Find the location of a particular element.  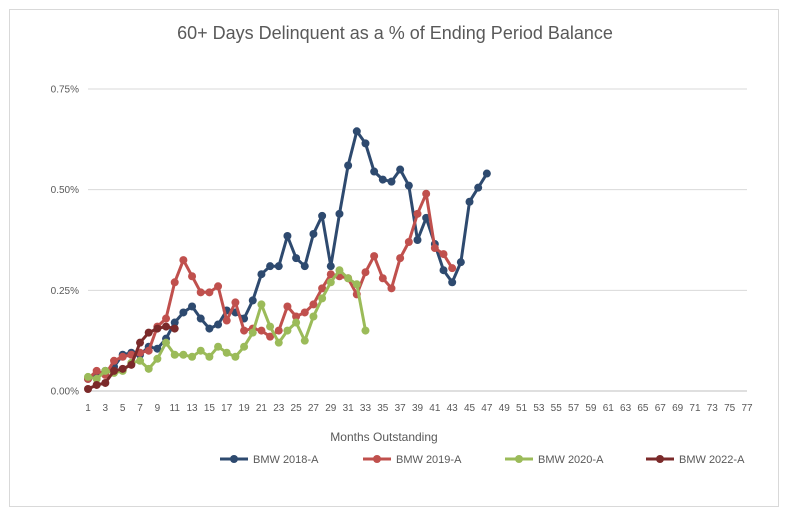

x-tick-label: 53 is located at coordinates (539, 408).